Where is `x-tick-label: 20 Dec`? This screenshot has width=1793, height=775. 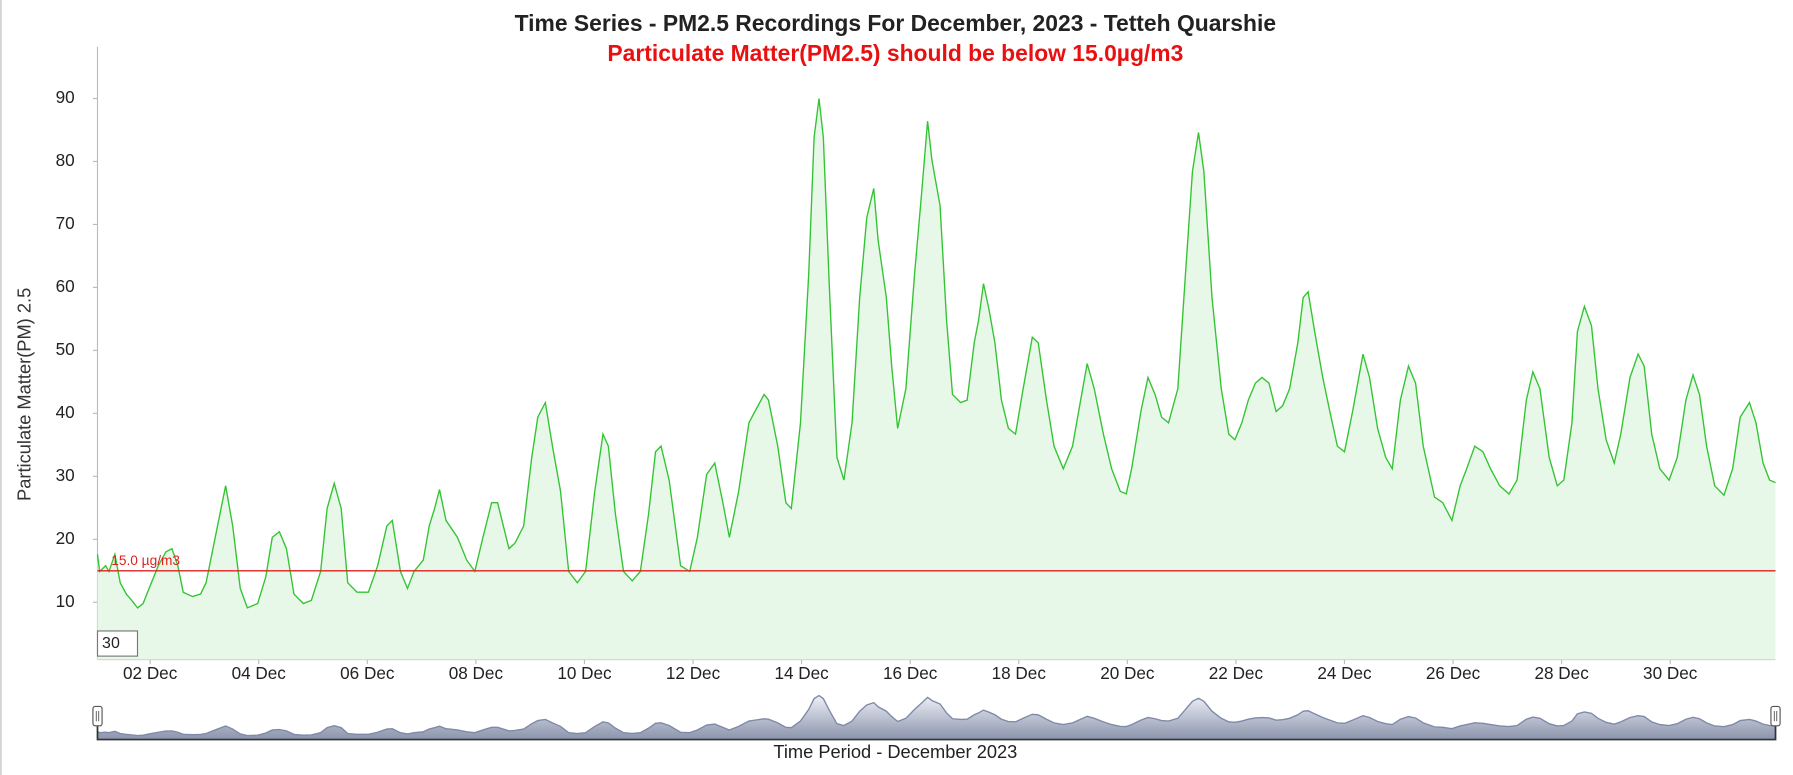
x-tick-label: 20 Dec is located at coordinates (1127, 673).